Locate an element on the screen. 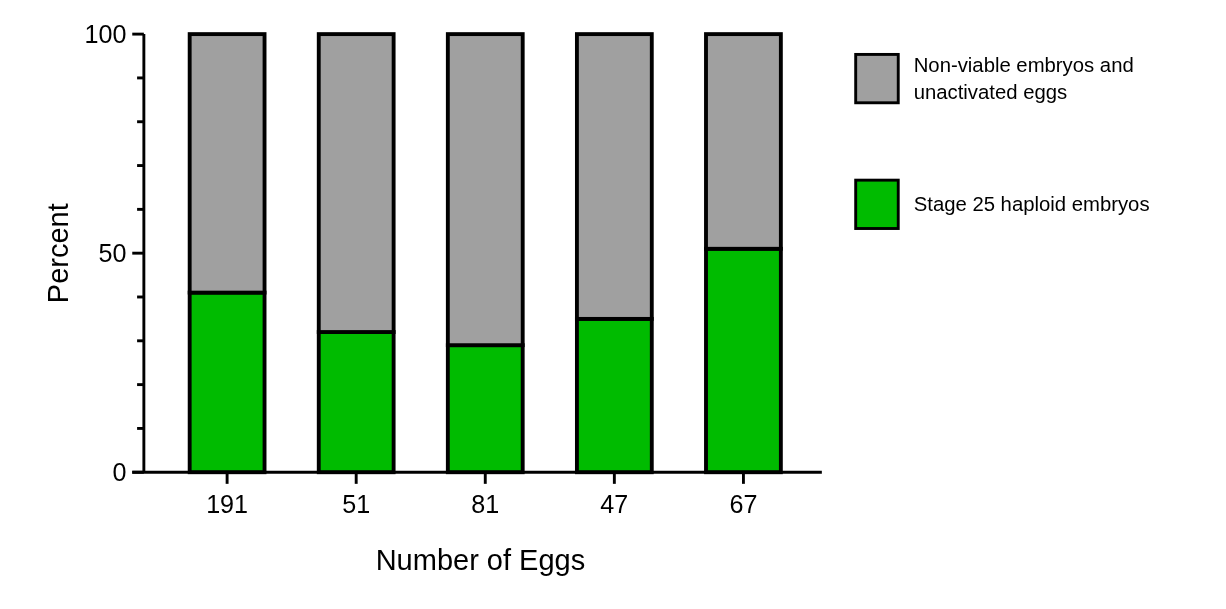 This screenshot has width=1226, height=609. x-tick-label: 51 is located at coordinates (356, 503).